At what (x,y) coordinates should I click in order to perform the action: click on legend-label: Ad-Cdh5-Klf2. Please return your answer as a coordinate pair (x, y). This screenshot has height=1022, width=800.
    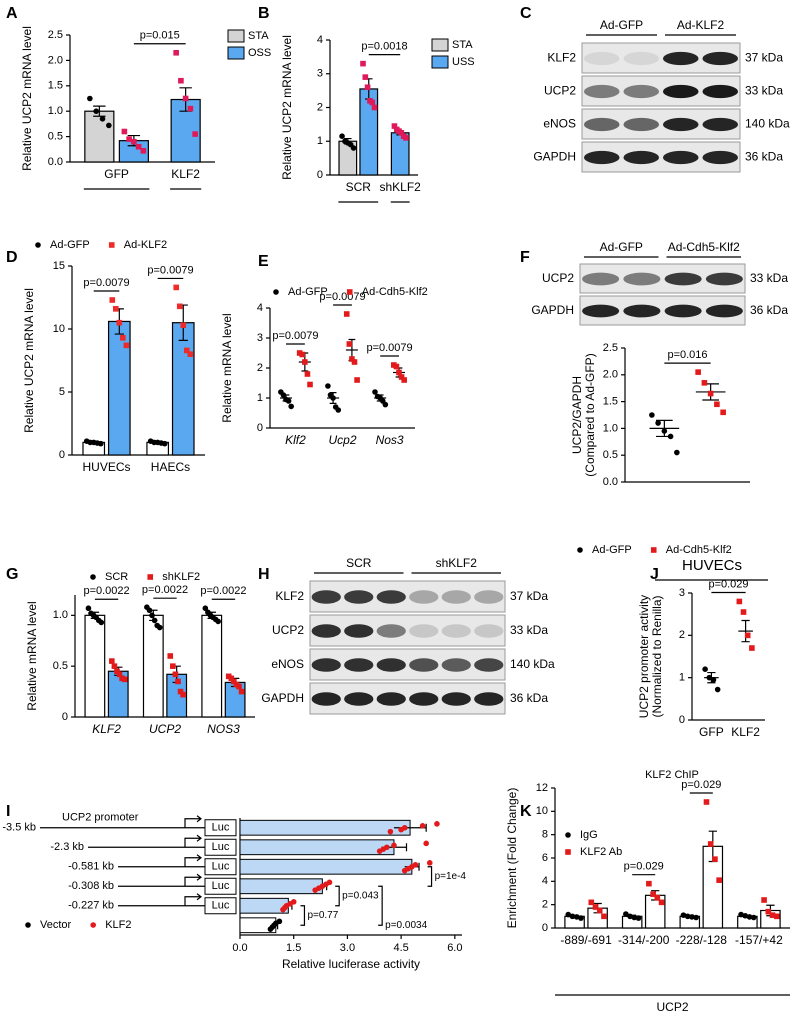
    Looking at the image, I should click on (395, 292).